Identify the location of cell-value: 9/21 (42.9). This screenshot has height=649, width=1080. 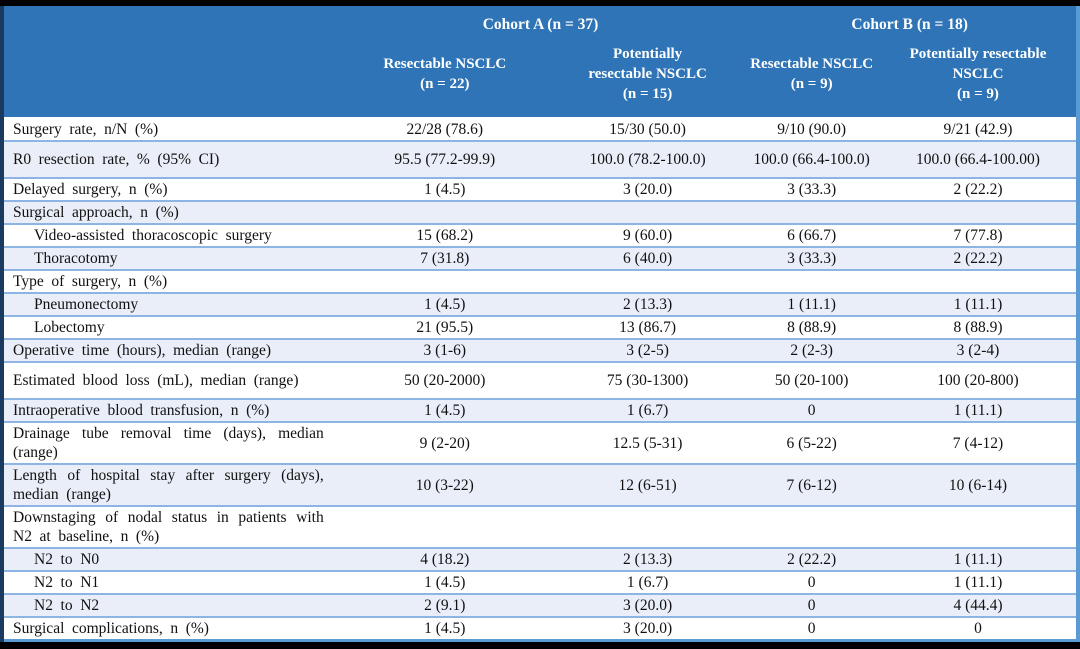
(978, 130).